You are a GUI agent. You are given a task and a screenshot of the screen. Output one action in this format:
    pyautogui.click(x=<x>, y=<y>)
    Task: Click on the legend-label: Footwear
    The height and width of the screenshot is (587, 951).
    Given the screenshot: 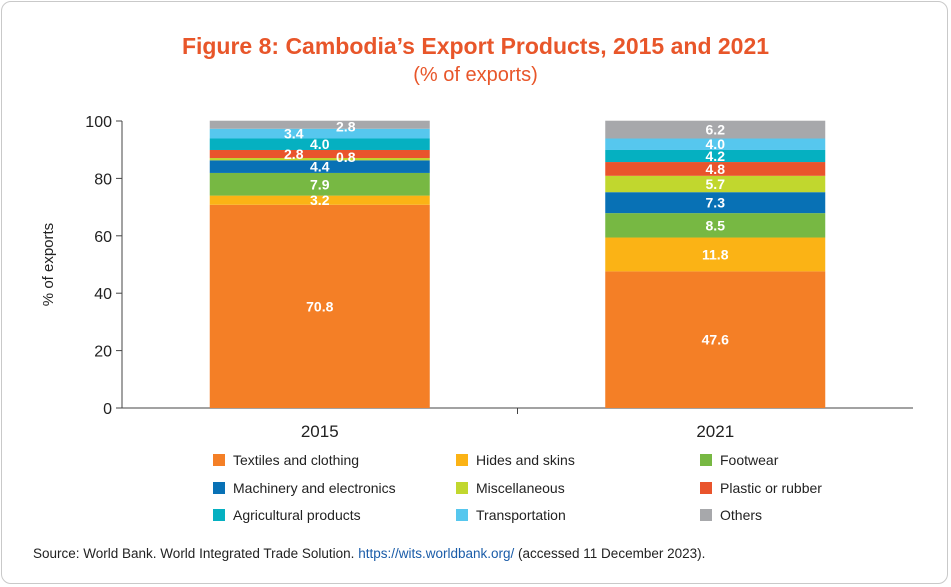 What is the action you would take?
    pyautogui.click(x=749, y=460)
    